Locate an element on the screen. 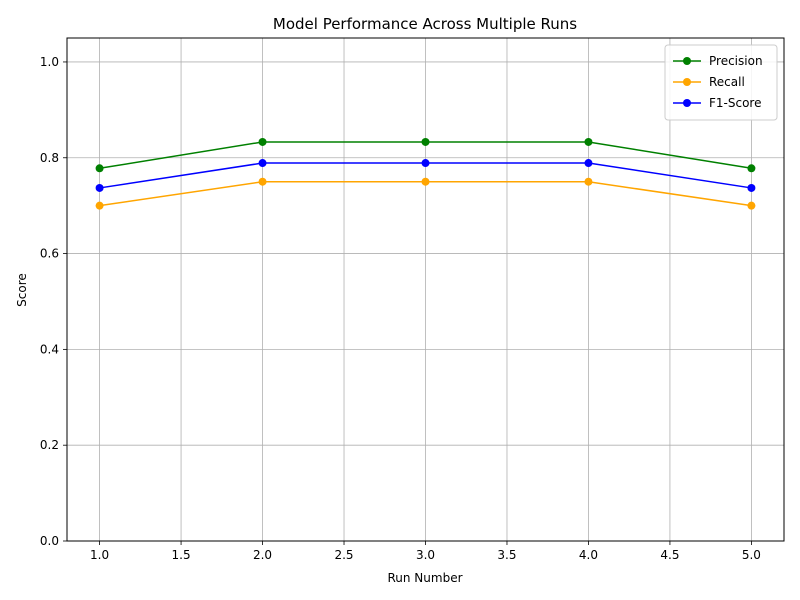 This screenshot has width=800, height=600. x-tick-label: 3.0 is located at coordinates (425, 555).